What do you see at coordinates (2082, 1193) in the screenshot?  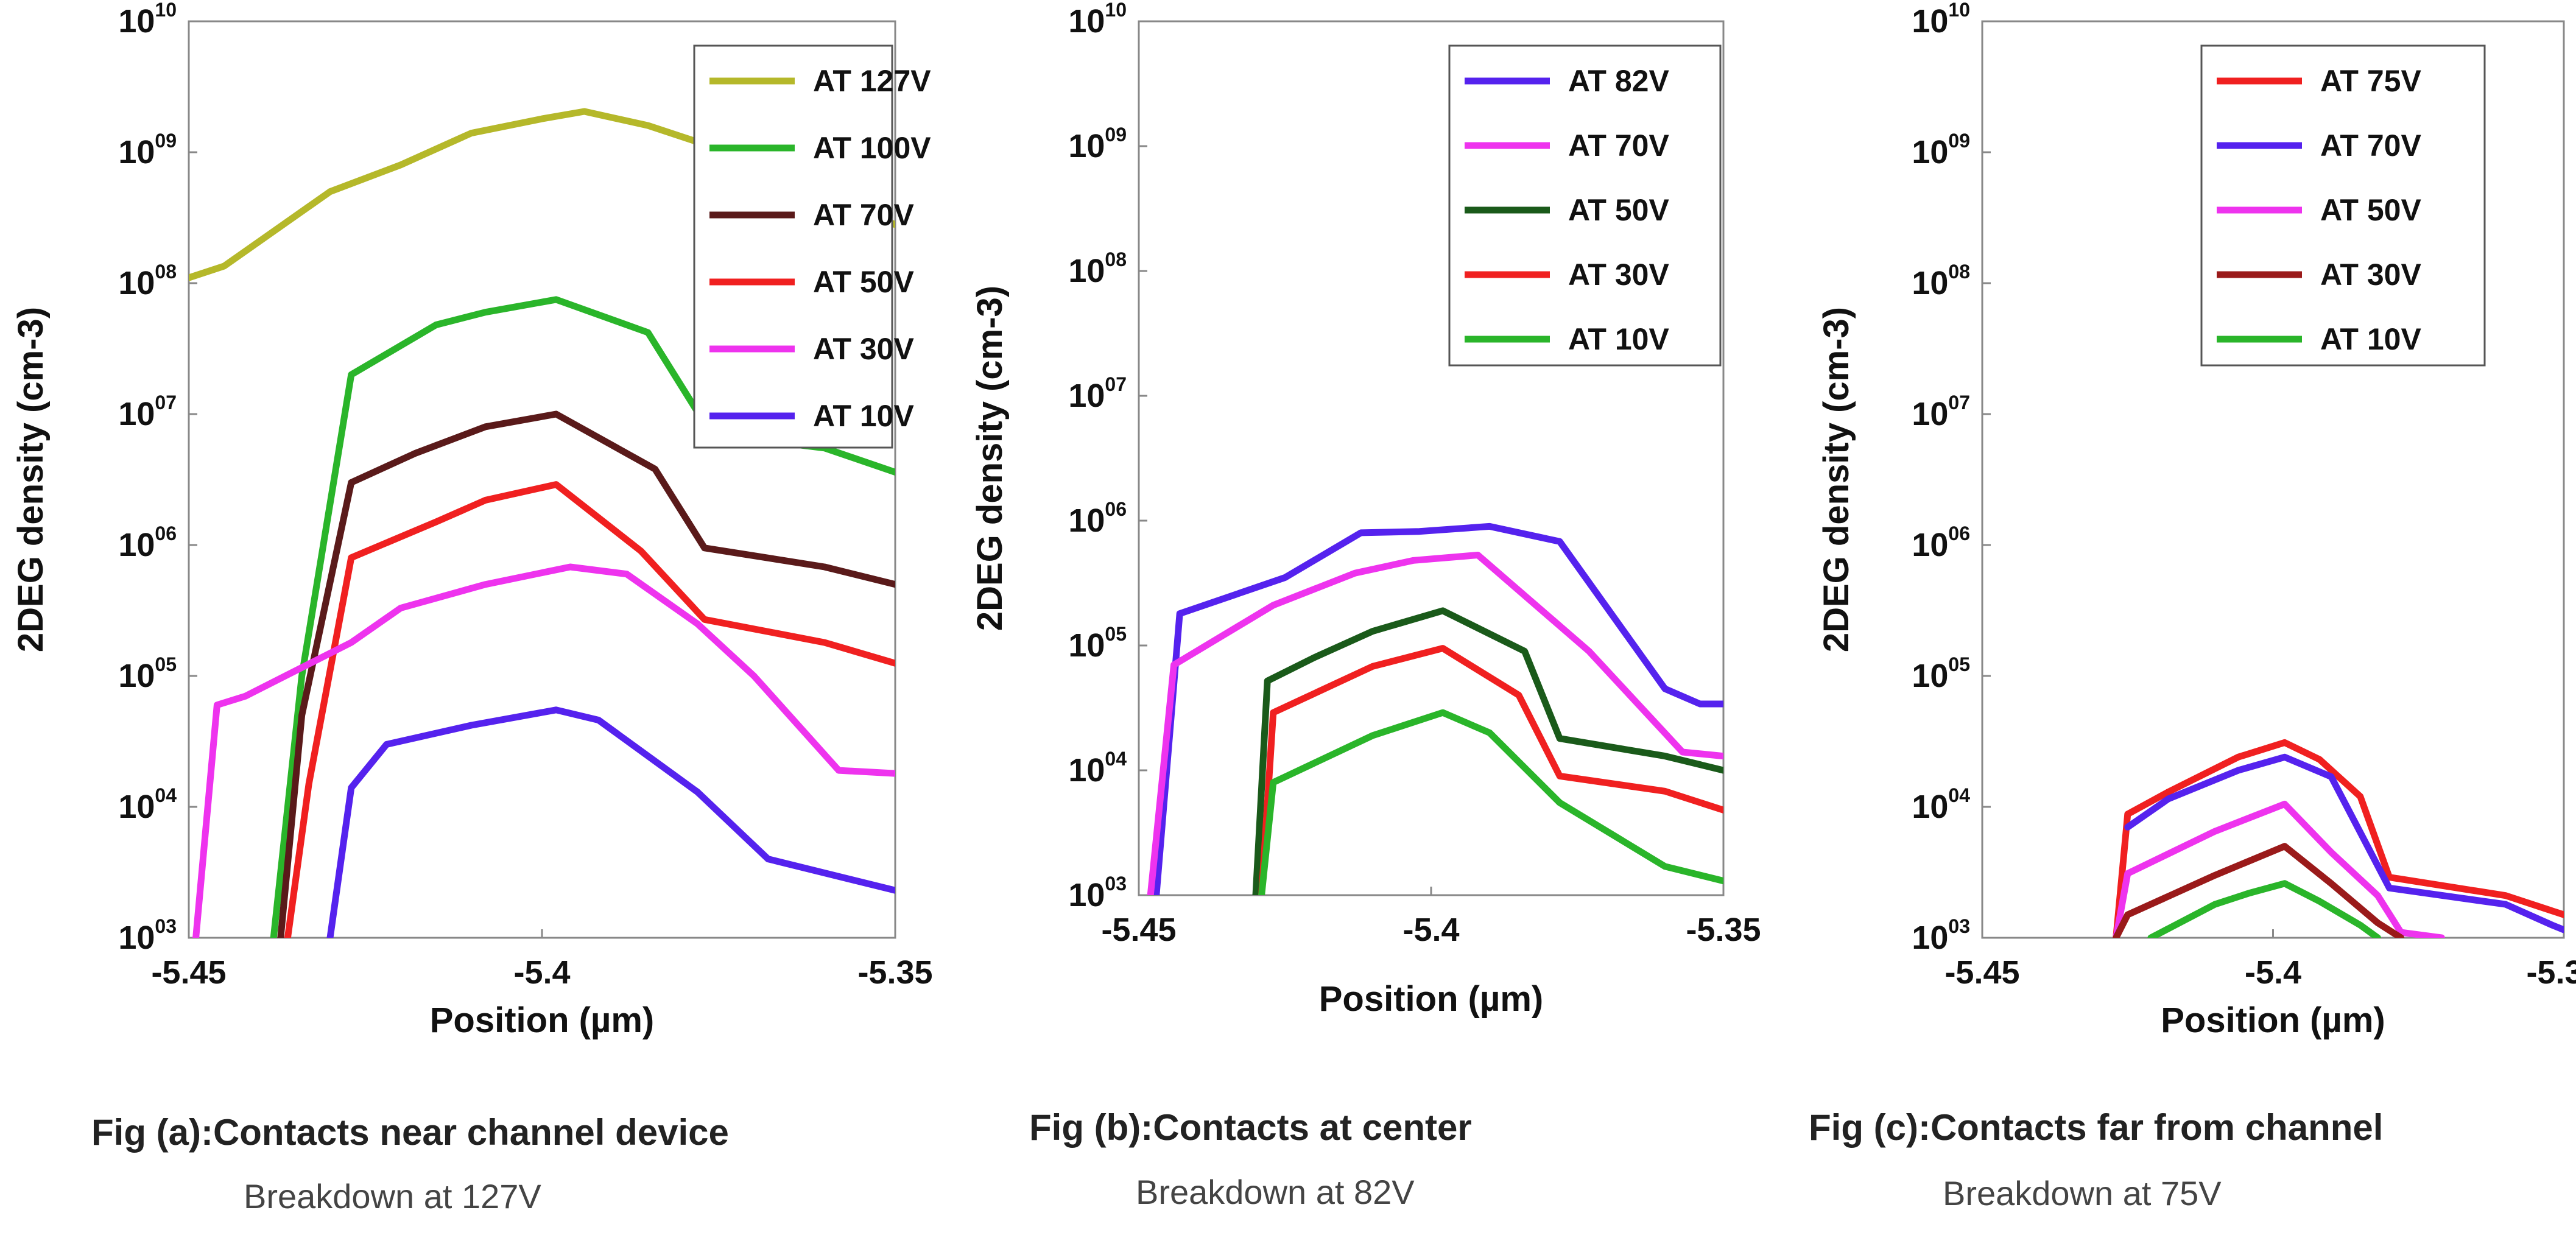 I see `subcaption-c: Breakdown at 75V` at bounding box center [2082, 1193].